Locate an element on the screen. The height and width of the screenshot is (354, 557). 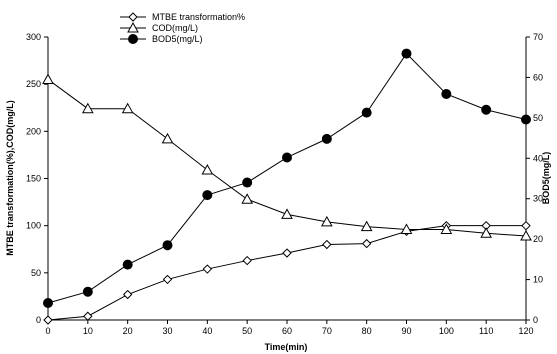
x-tick-label: 90 is located at coordinates (406, 331).